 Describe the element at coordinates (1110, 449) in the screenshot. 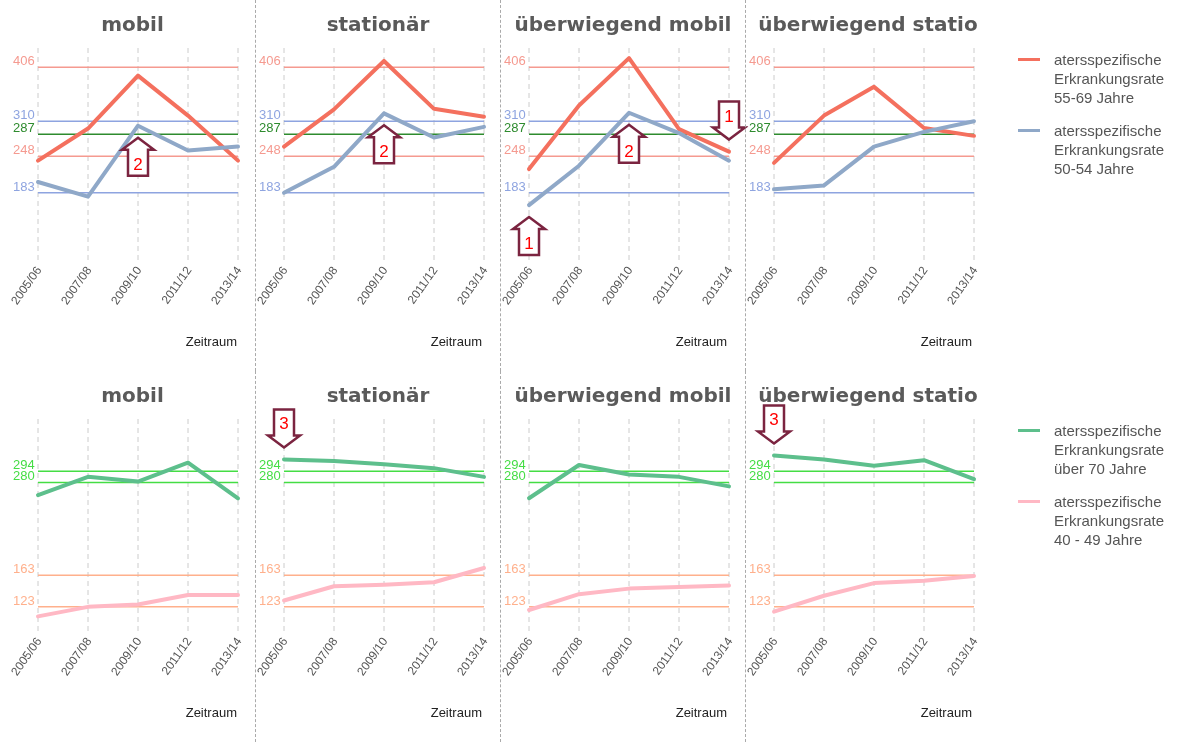

I see `legend-label: atersspezifische Erkrankungsrate über 70 Jahre` at that location.